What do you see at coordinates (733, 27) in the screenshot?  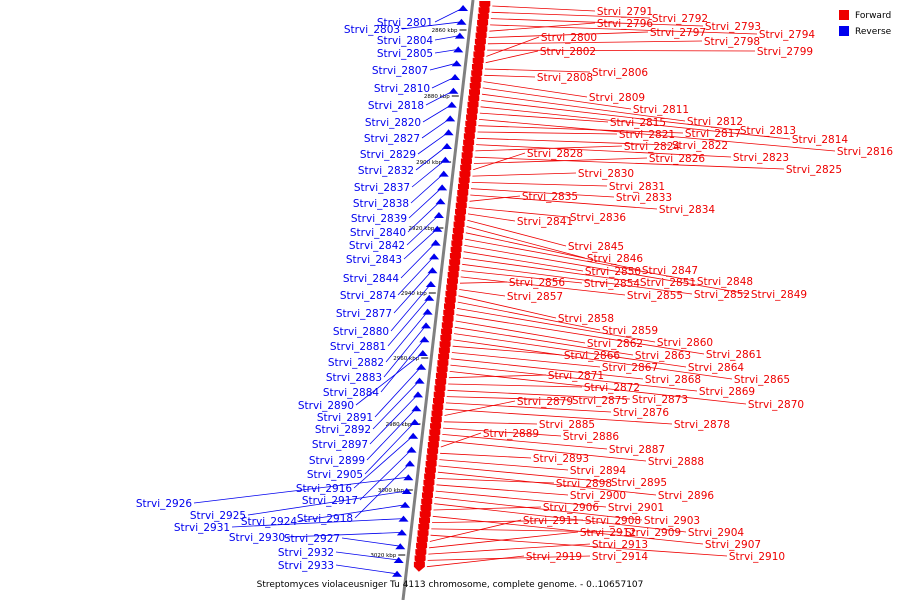 I see `forward-gene-label: Strvi_2793` at bounding box center [733, 27].